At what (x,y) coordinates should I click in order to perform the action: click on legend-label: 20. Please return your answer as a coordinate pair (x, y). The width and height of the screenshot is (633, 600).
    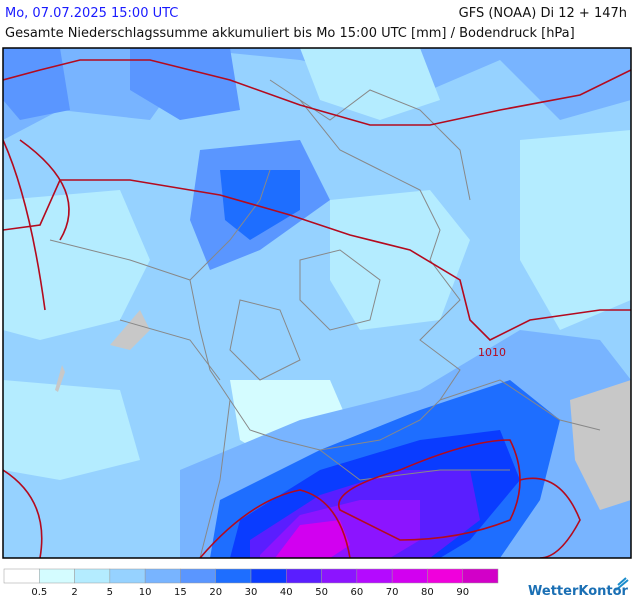
    Looking at the image, I should click on (215, 592).